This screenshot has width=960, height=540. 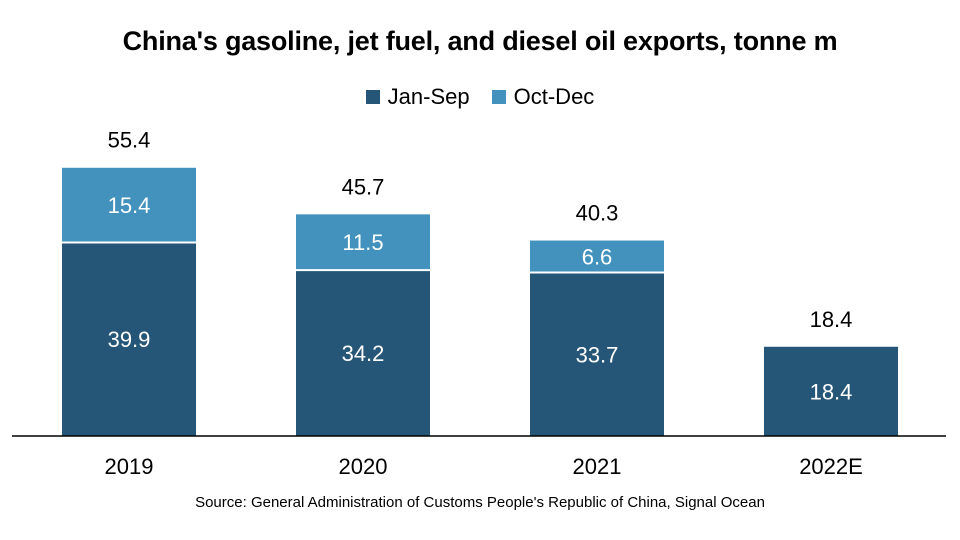 I want to click on bar-jan-sep-2021, so click(x=597, y=354).